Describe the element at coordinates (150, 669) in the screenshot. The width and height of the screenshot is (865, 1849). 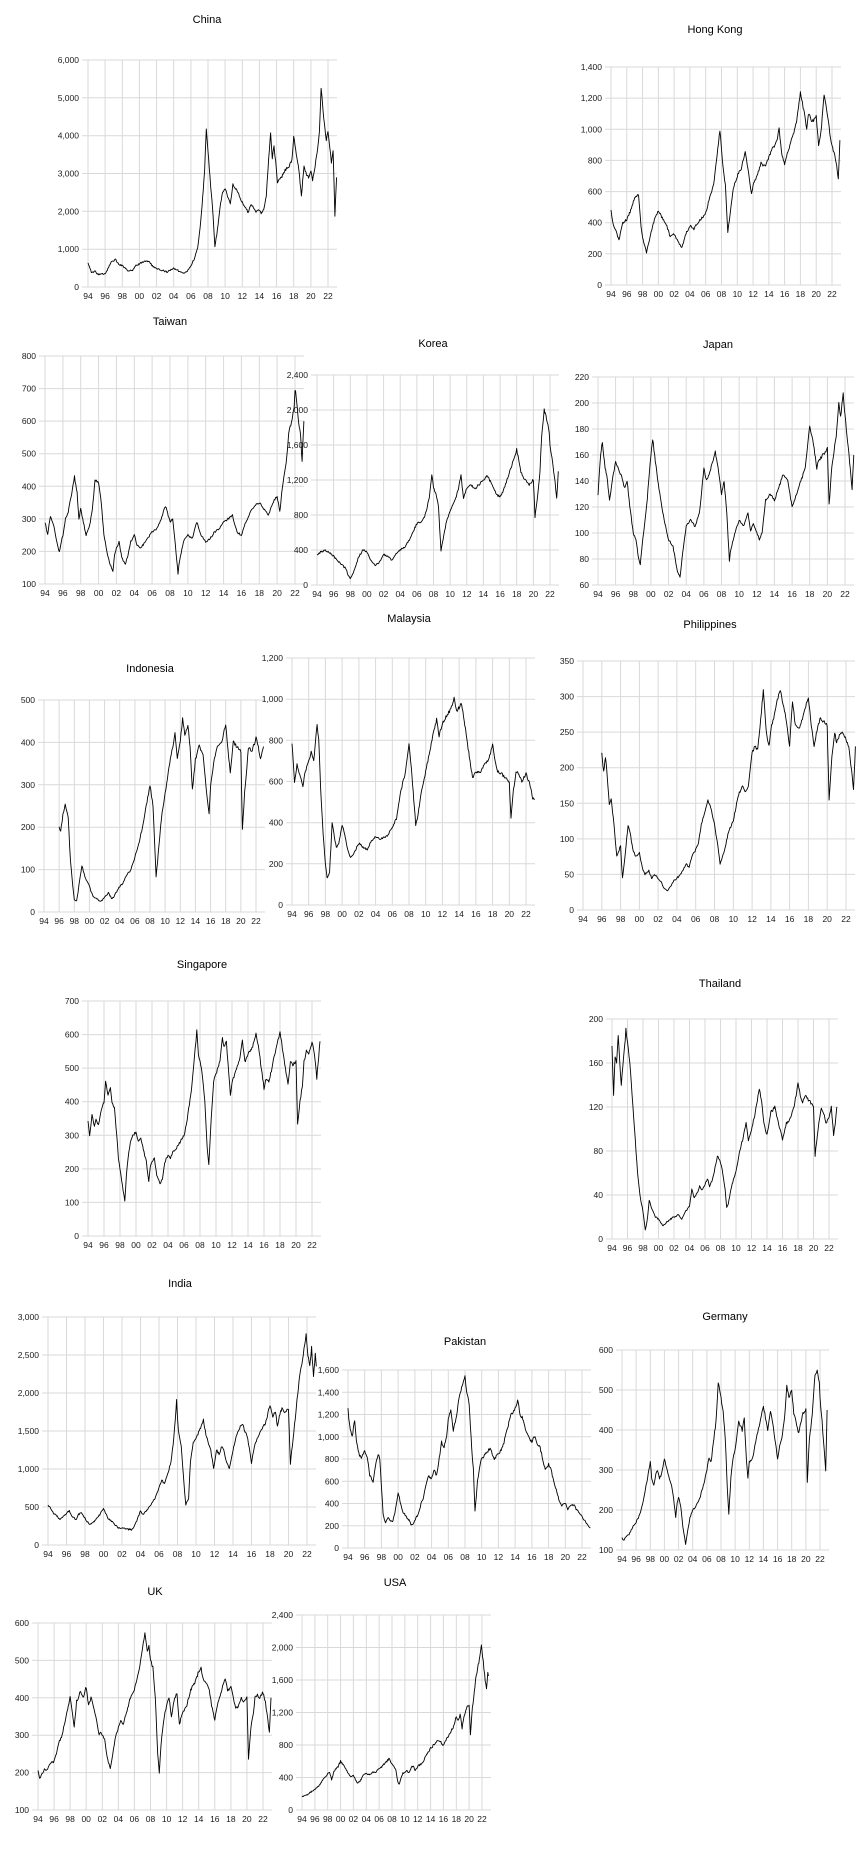
I see `chart-title: Indonesia` at that location.